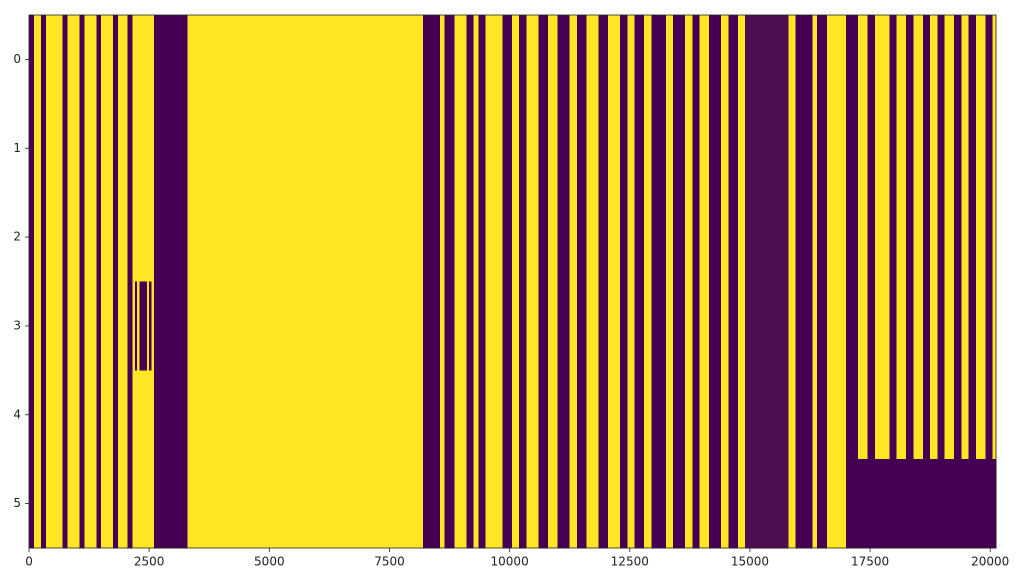 This screenshot has height=582, width=1024. Describe the element at coordinates (17, 59) in the screenshot. I see `y-tick-label: 0` at that location.